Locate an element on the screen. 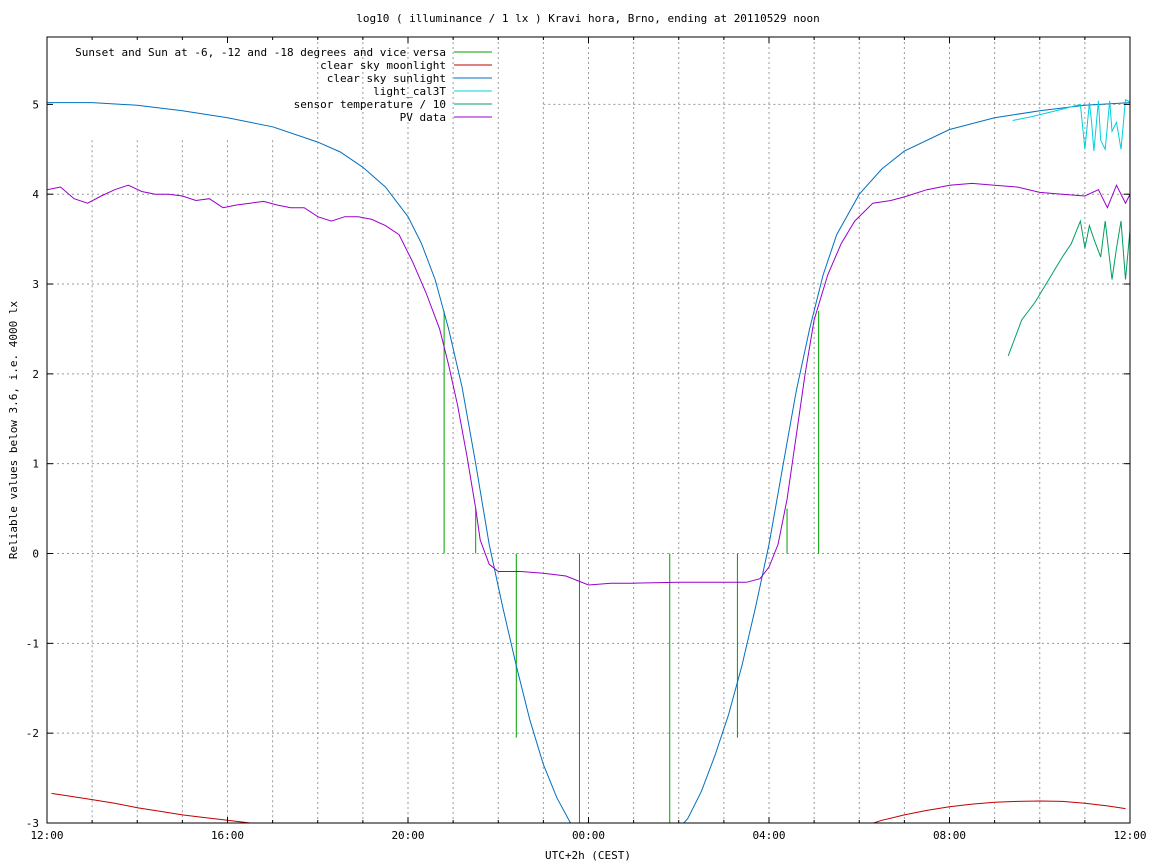 The width and height of the screenshot is (1151, 863). y-tick-label: -1 is located at coordinates (32, 643).